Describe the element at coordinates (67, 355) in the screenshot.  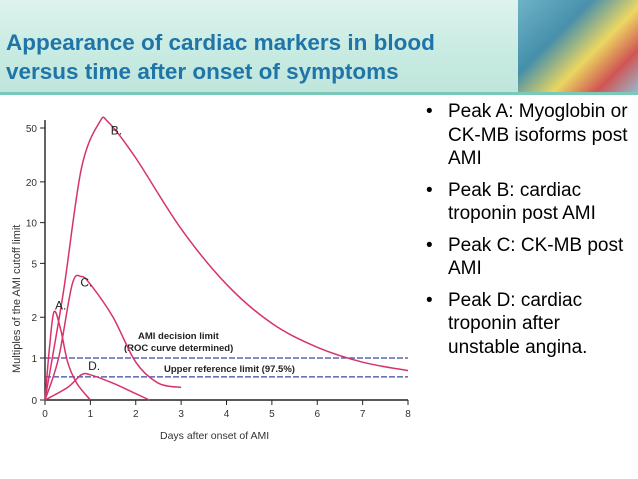
I see `series-curve-a` at that location.